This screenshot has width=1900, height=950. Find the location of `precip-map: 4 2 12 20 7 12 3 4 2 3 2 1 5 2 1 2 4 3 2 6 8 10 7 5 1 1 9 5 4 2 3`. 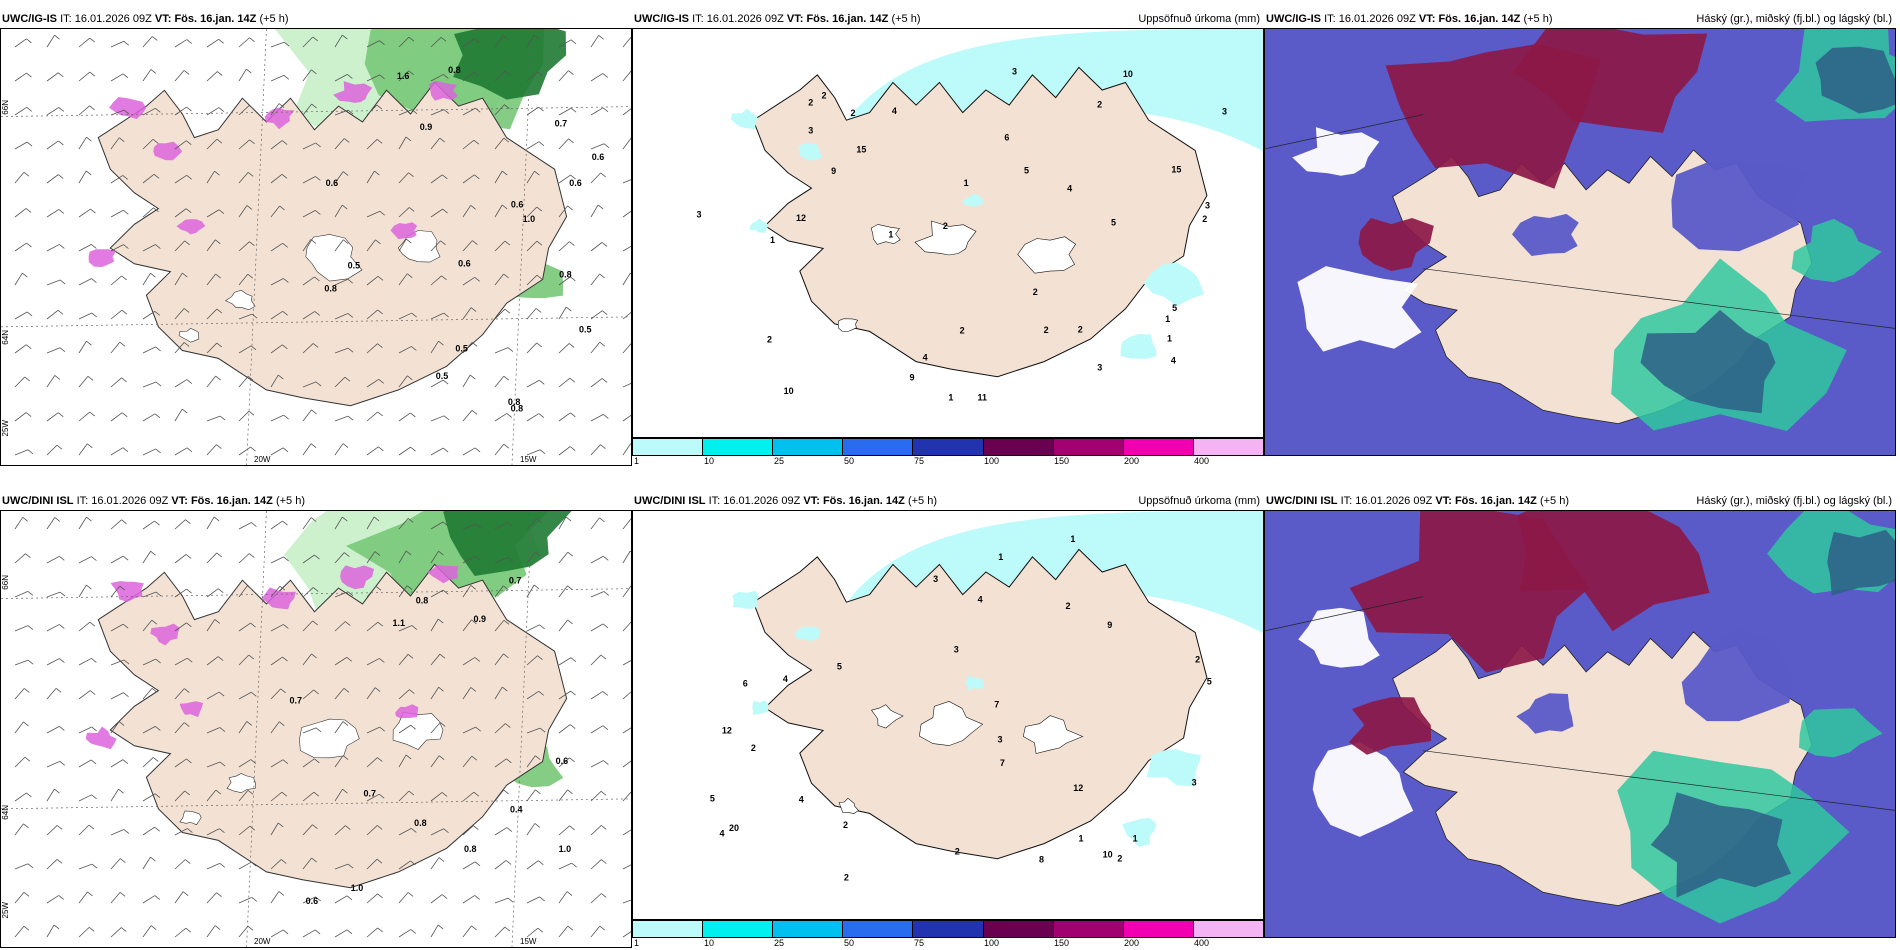

precip-map: 4 2 12 20 7 12 3 4 2 3 2 1 5 2 1 2 4 3 2 6 8 10 7 5 1 1 9 5 4 2 3 is located at coordinates (948, 715).